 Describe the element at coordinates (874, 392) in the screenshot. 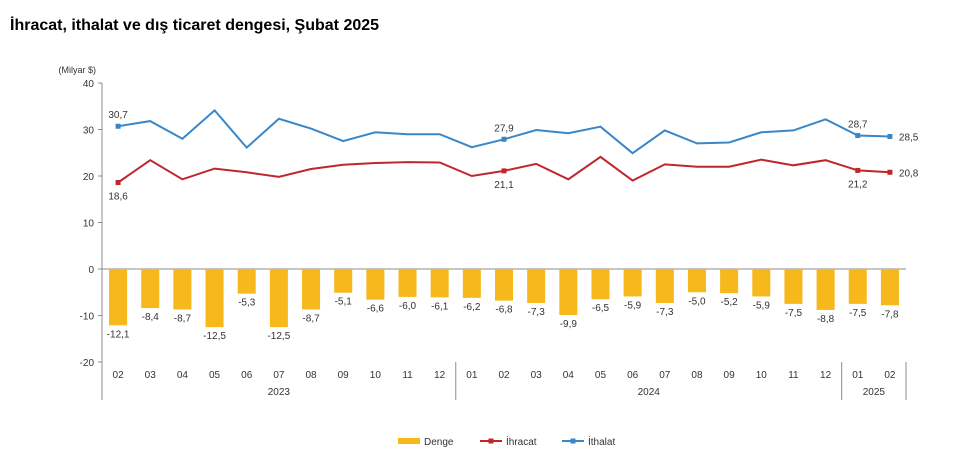

I see `year-label: 2025` at that location.